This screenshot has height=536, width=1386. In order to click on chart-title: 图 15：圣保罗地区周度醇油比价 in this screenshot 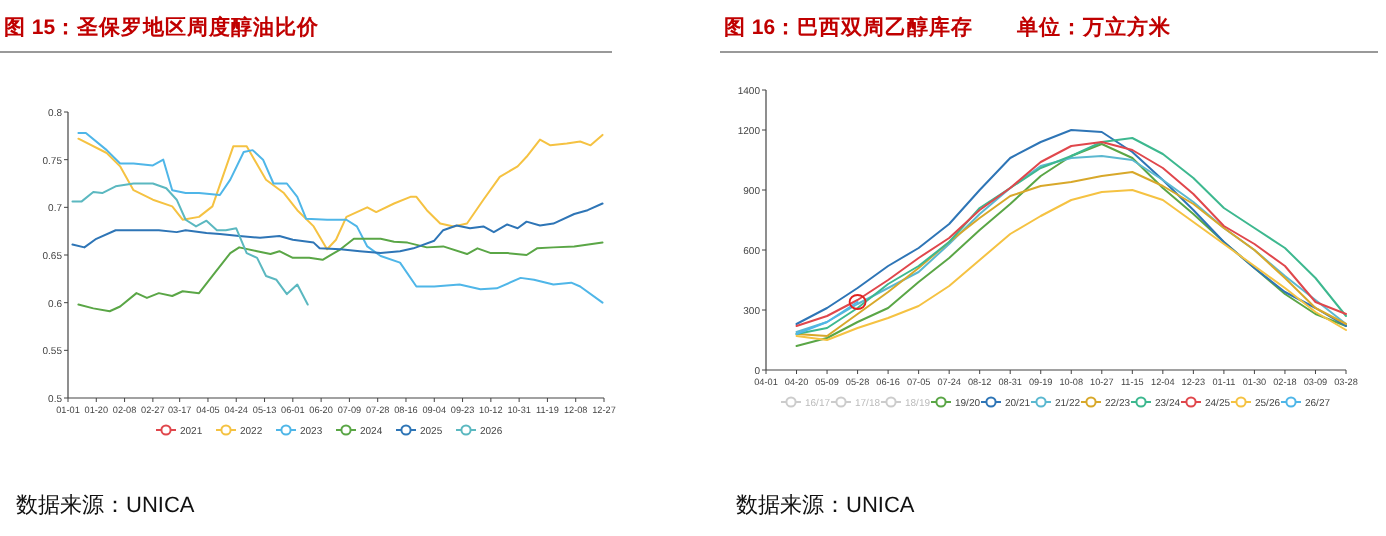, I will do `click(163, 27)`.